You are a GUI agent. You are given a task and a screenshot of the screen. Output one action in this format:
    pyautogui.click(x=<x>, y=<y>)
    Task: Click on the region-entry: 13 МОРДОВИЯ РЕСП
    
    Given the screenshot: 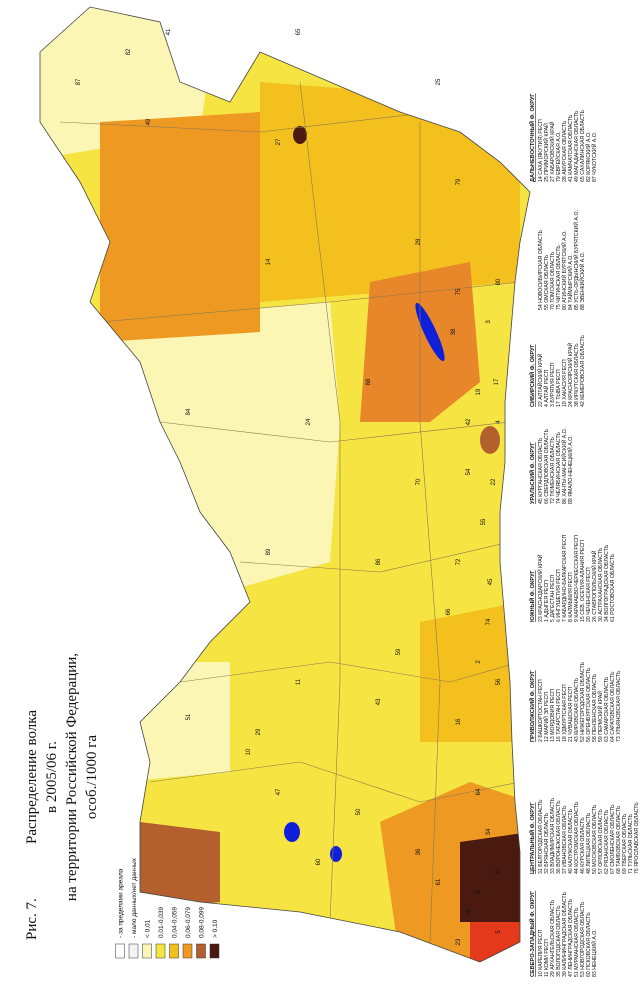 What is the action you would take?
    pyautogui.click(x=553, y=715)
    